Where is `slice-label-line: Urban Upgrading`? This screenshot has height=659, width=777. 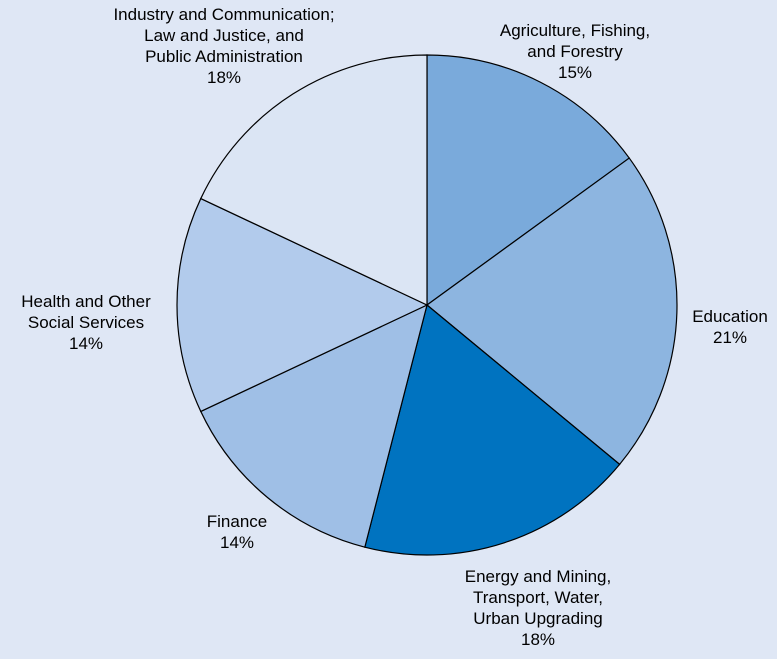 slice-label-line: Urban Upgrading is located at coordinates (537, 618).